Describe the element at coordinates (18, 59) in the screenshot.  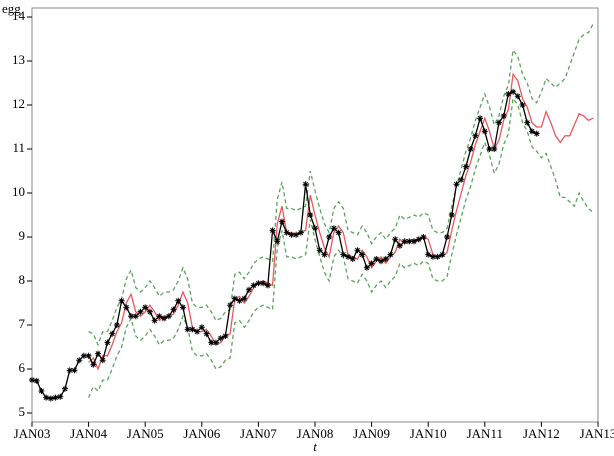
I see `y-tick-label: 13` at that location.